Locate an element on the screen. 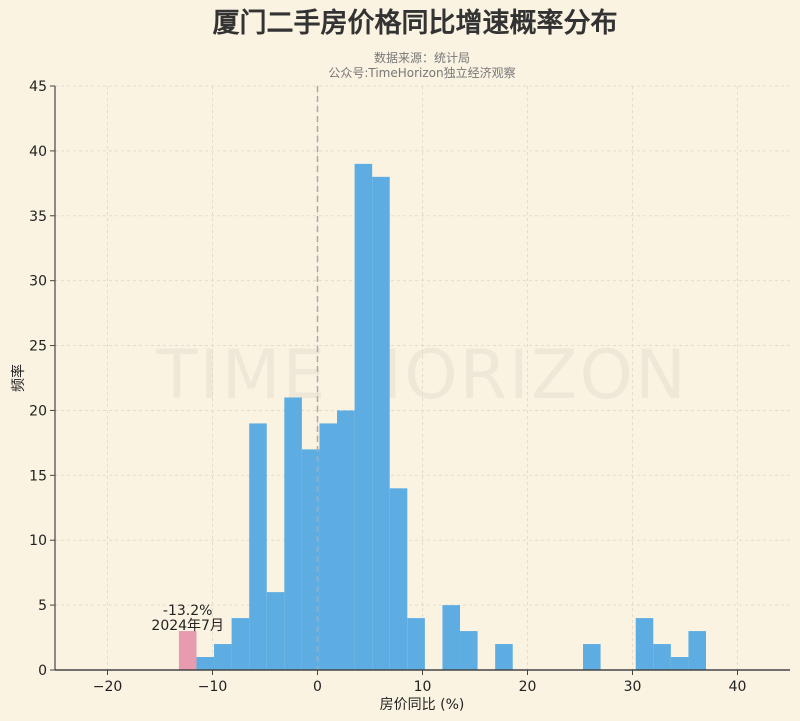  y-tick-label: 20 is located at coordinates (38, 411).